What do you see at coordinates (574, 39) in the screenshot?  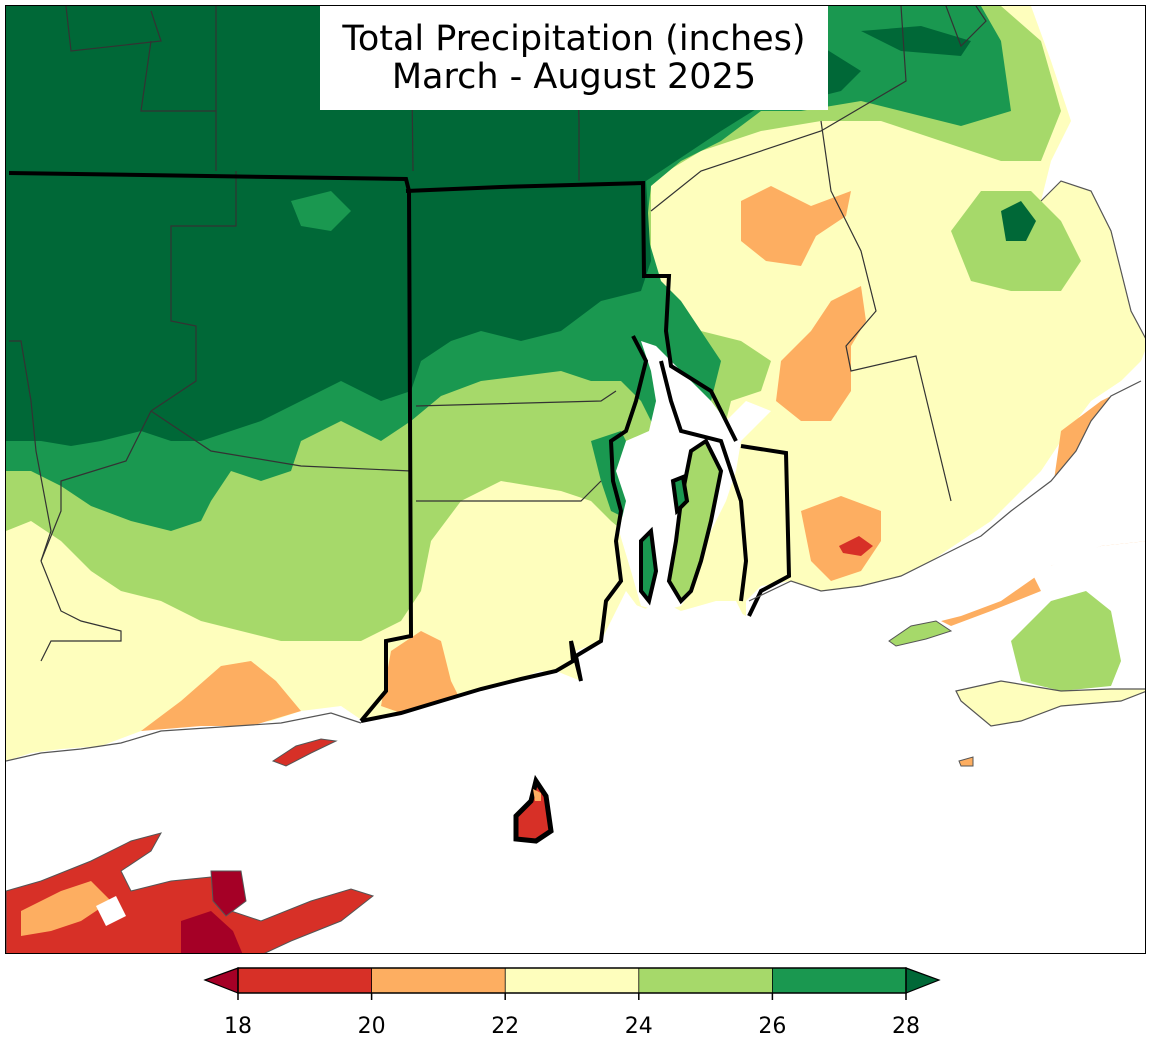 I see `map-title: Total Precipitation (inches)` at bounding box center [574, 39].